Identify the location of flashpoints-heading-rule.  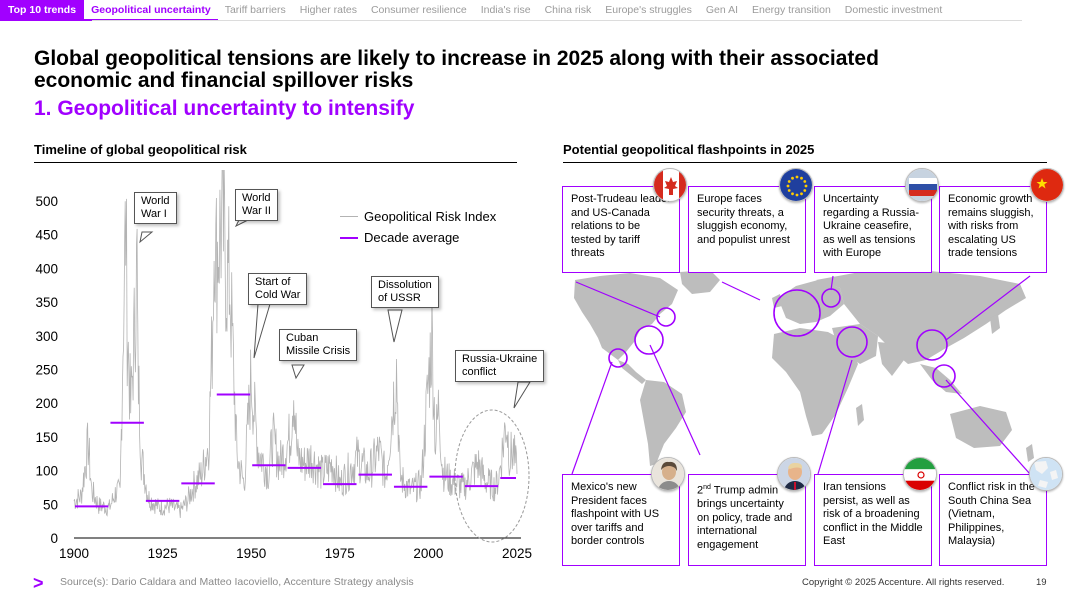
(805, 162).